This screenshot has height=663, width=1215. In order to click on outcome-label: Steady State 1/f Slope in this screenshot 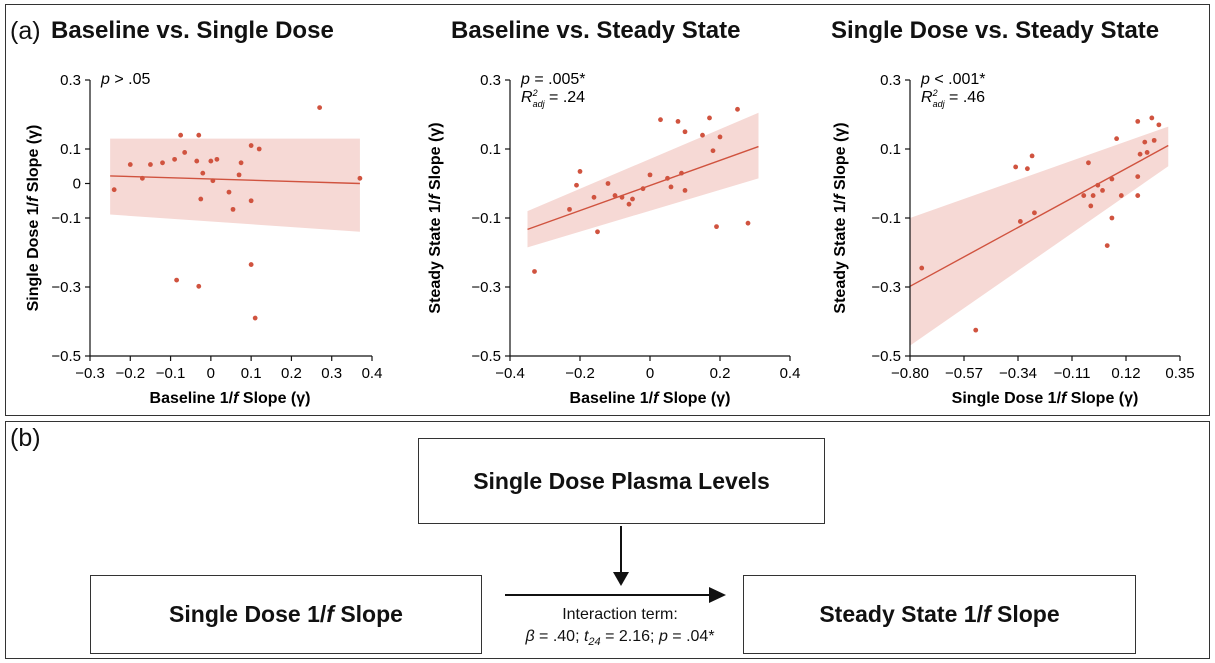, I will do `click(939, 614)`.